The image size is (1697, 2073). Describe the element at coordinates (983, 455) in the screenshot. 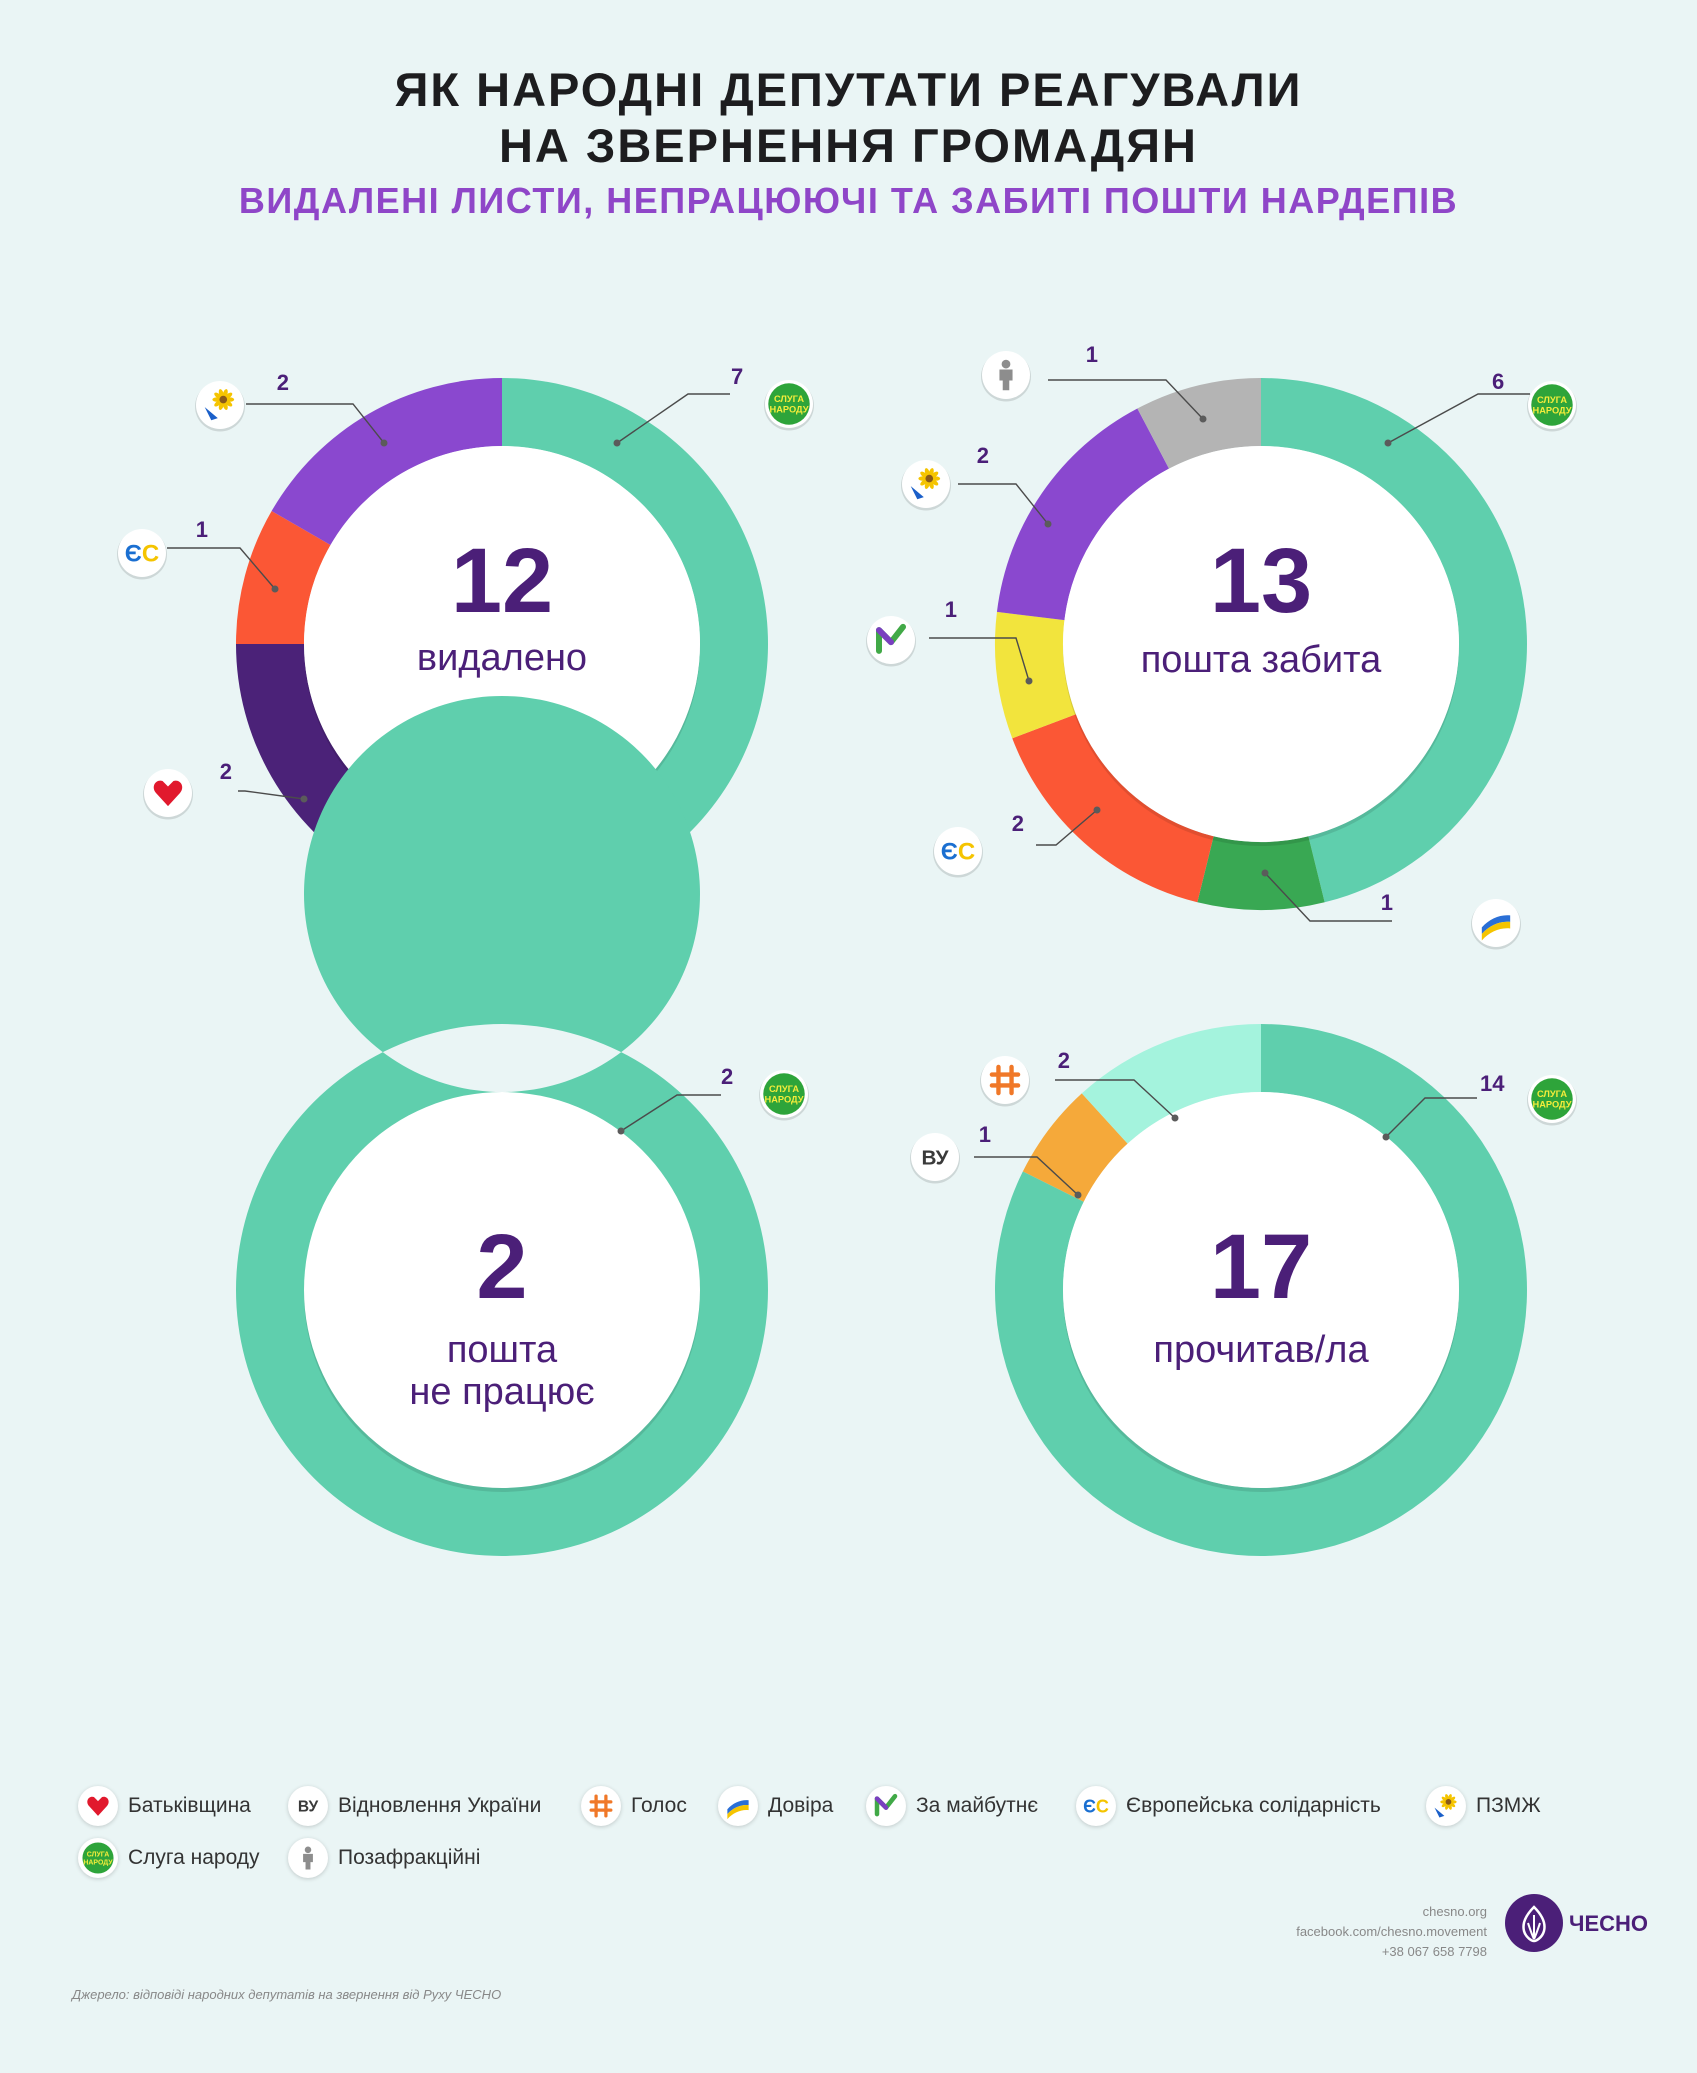

I see `donut-2-value-pzmzh: 2` at that location.